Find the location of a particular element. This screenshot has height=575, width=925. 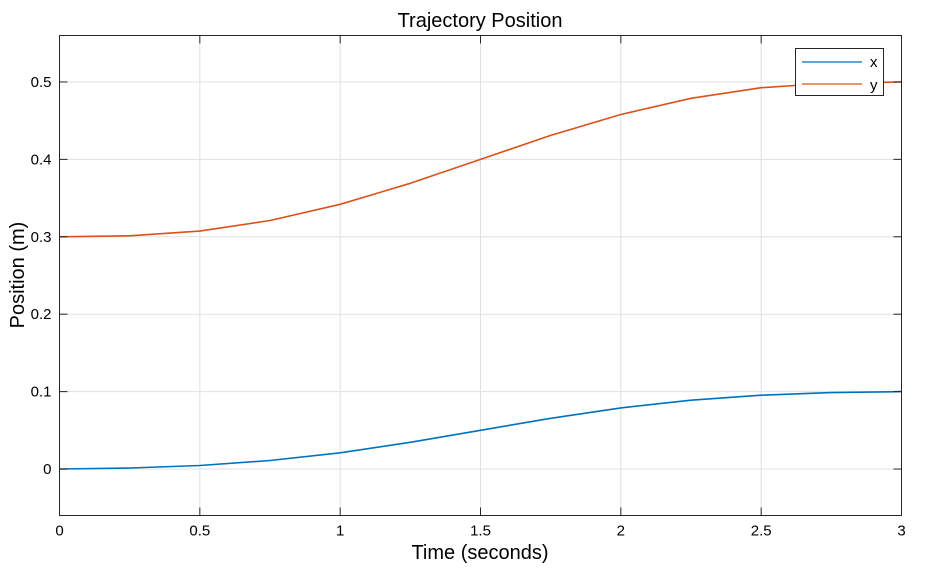

y-tick-label: 0.1 is located at coordinates (41, 392).